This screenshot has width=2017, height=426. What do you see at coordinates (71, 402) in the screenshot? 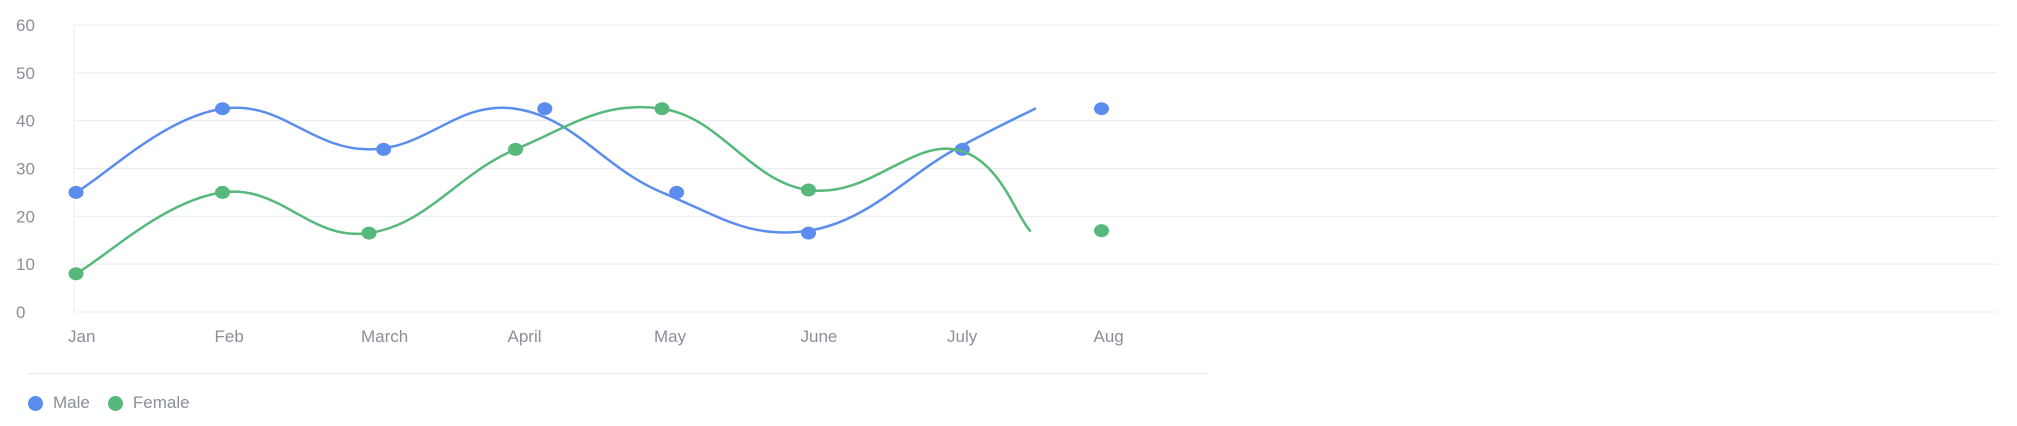
I see `legend-label-male: Male` at bounding box center [71, 402].